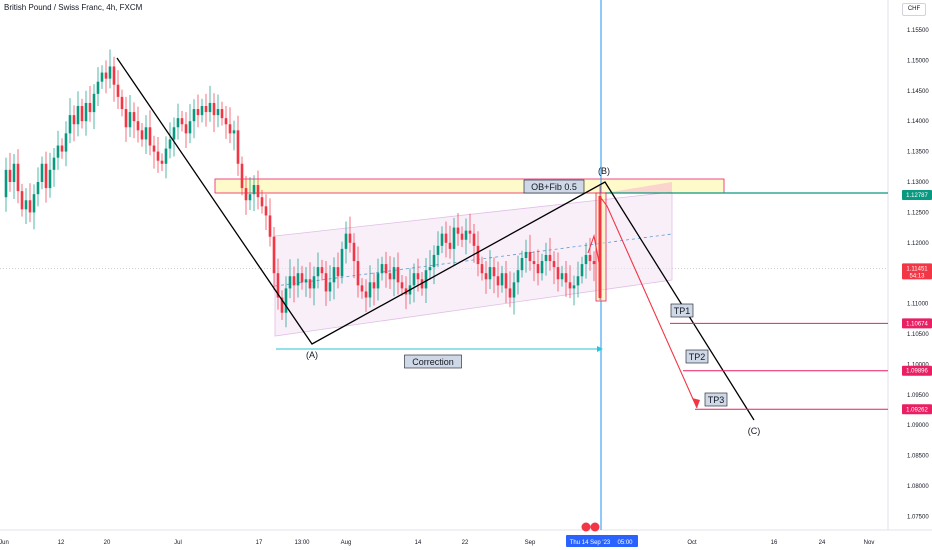 The height and width of the screenshot is (550, 932). Describe the element at coordinates (590, 543) in the screenshot. I see `crosshair-date-label: Thu 14 Sep '23` at that location.